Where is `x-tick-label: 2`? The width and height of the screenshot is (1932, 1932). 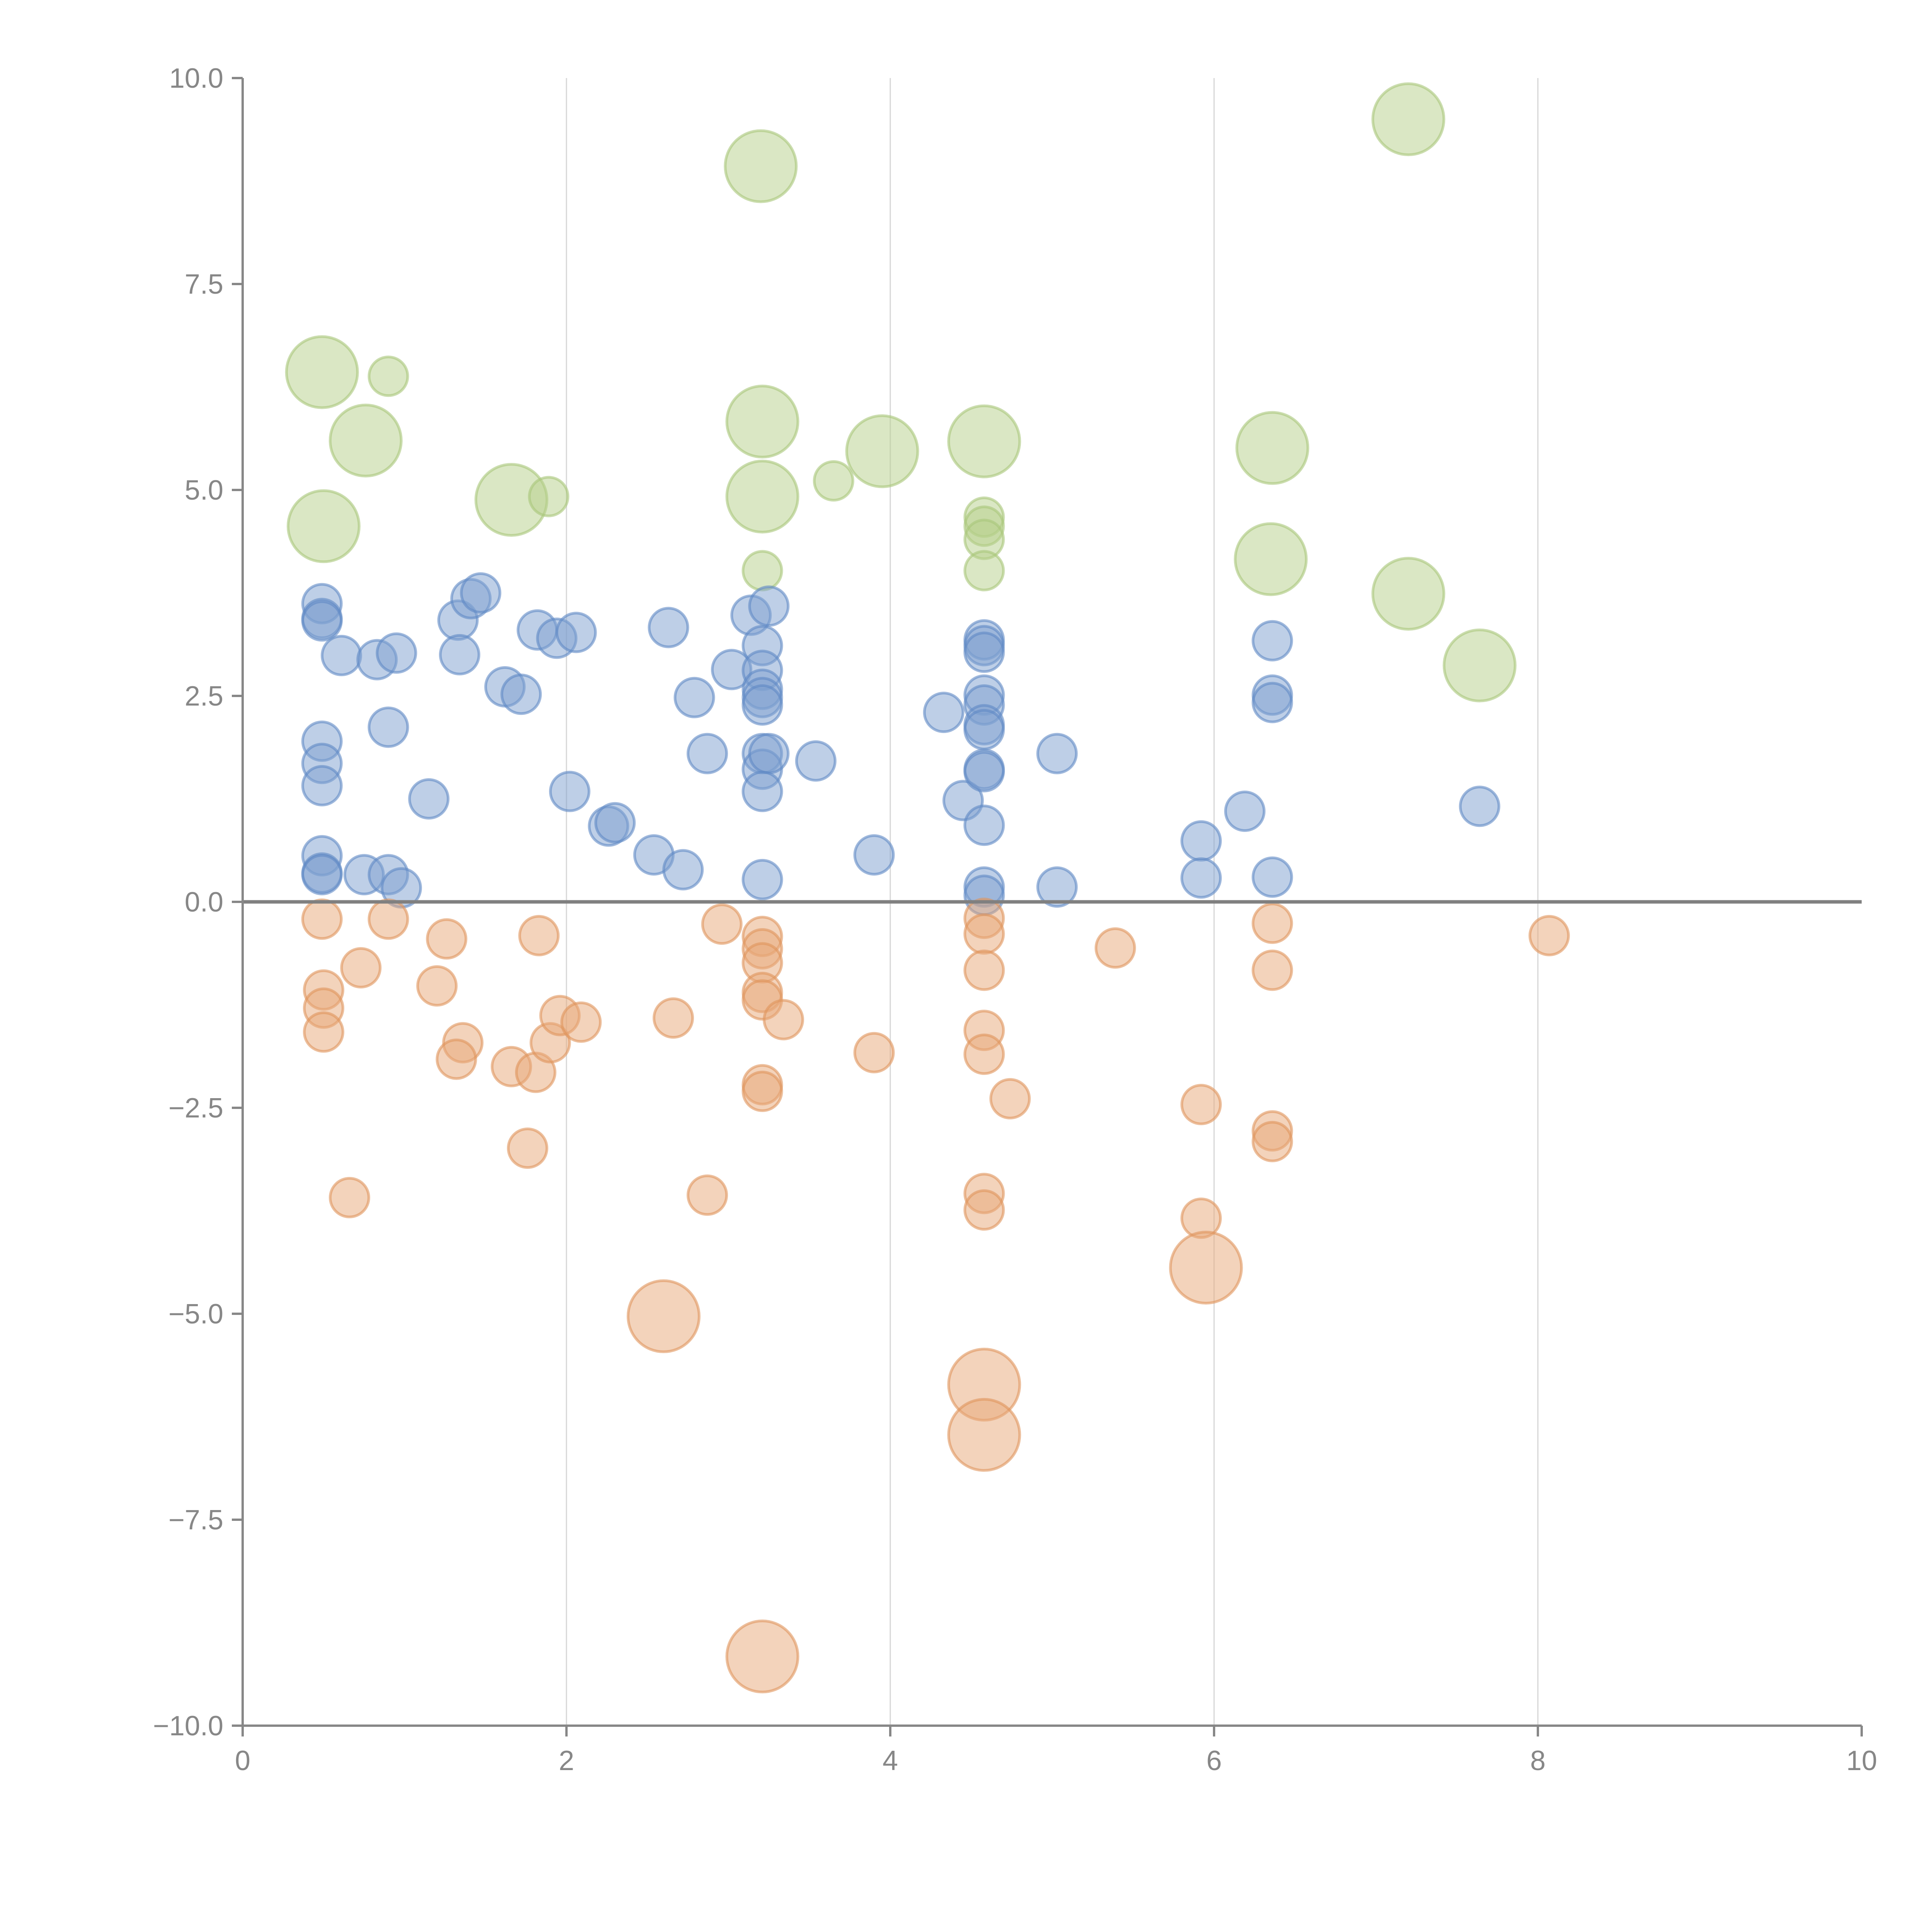 x-tick-label: 2 is located at coordinates (567, 1760).